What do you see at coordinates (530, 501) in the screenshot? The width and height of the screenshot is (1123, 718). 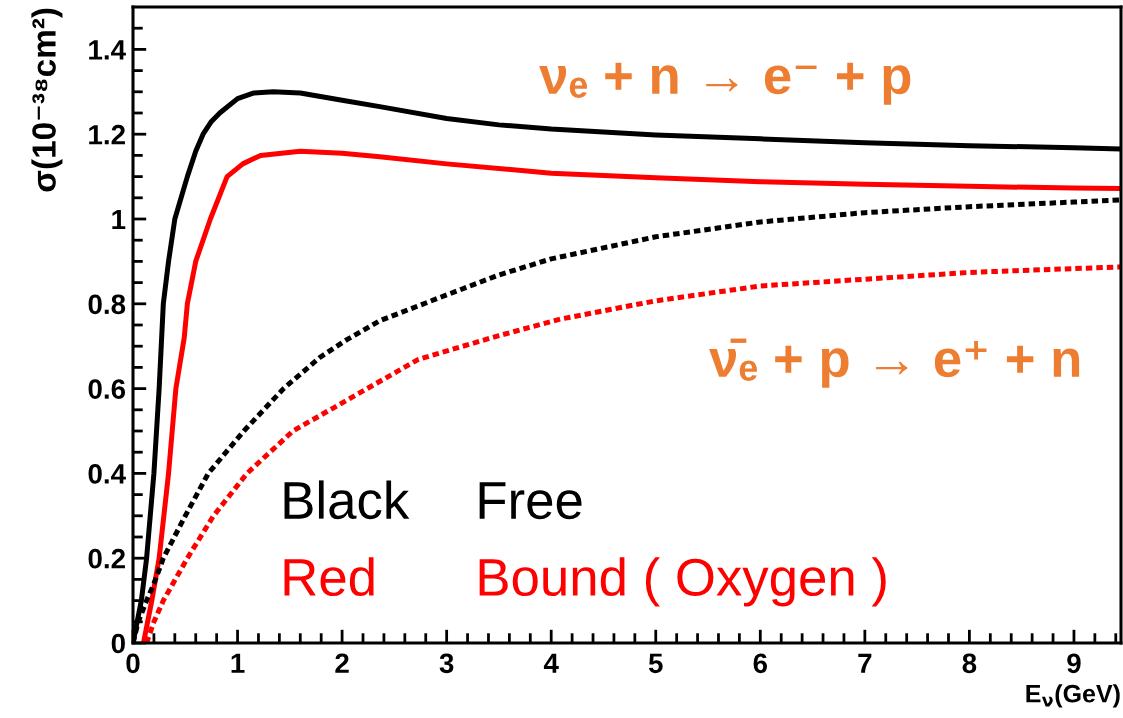 I see `annotation: Free` at bounding box center [530, 501].